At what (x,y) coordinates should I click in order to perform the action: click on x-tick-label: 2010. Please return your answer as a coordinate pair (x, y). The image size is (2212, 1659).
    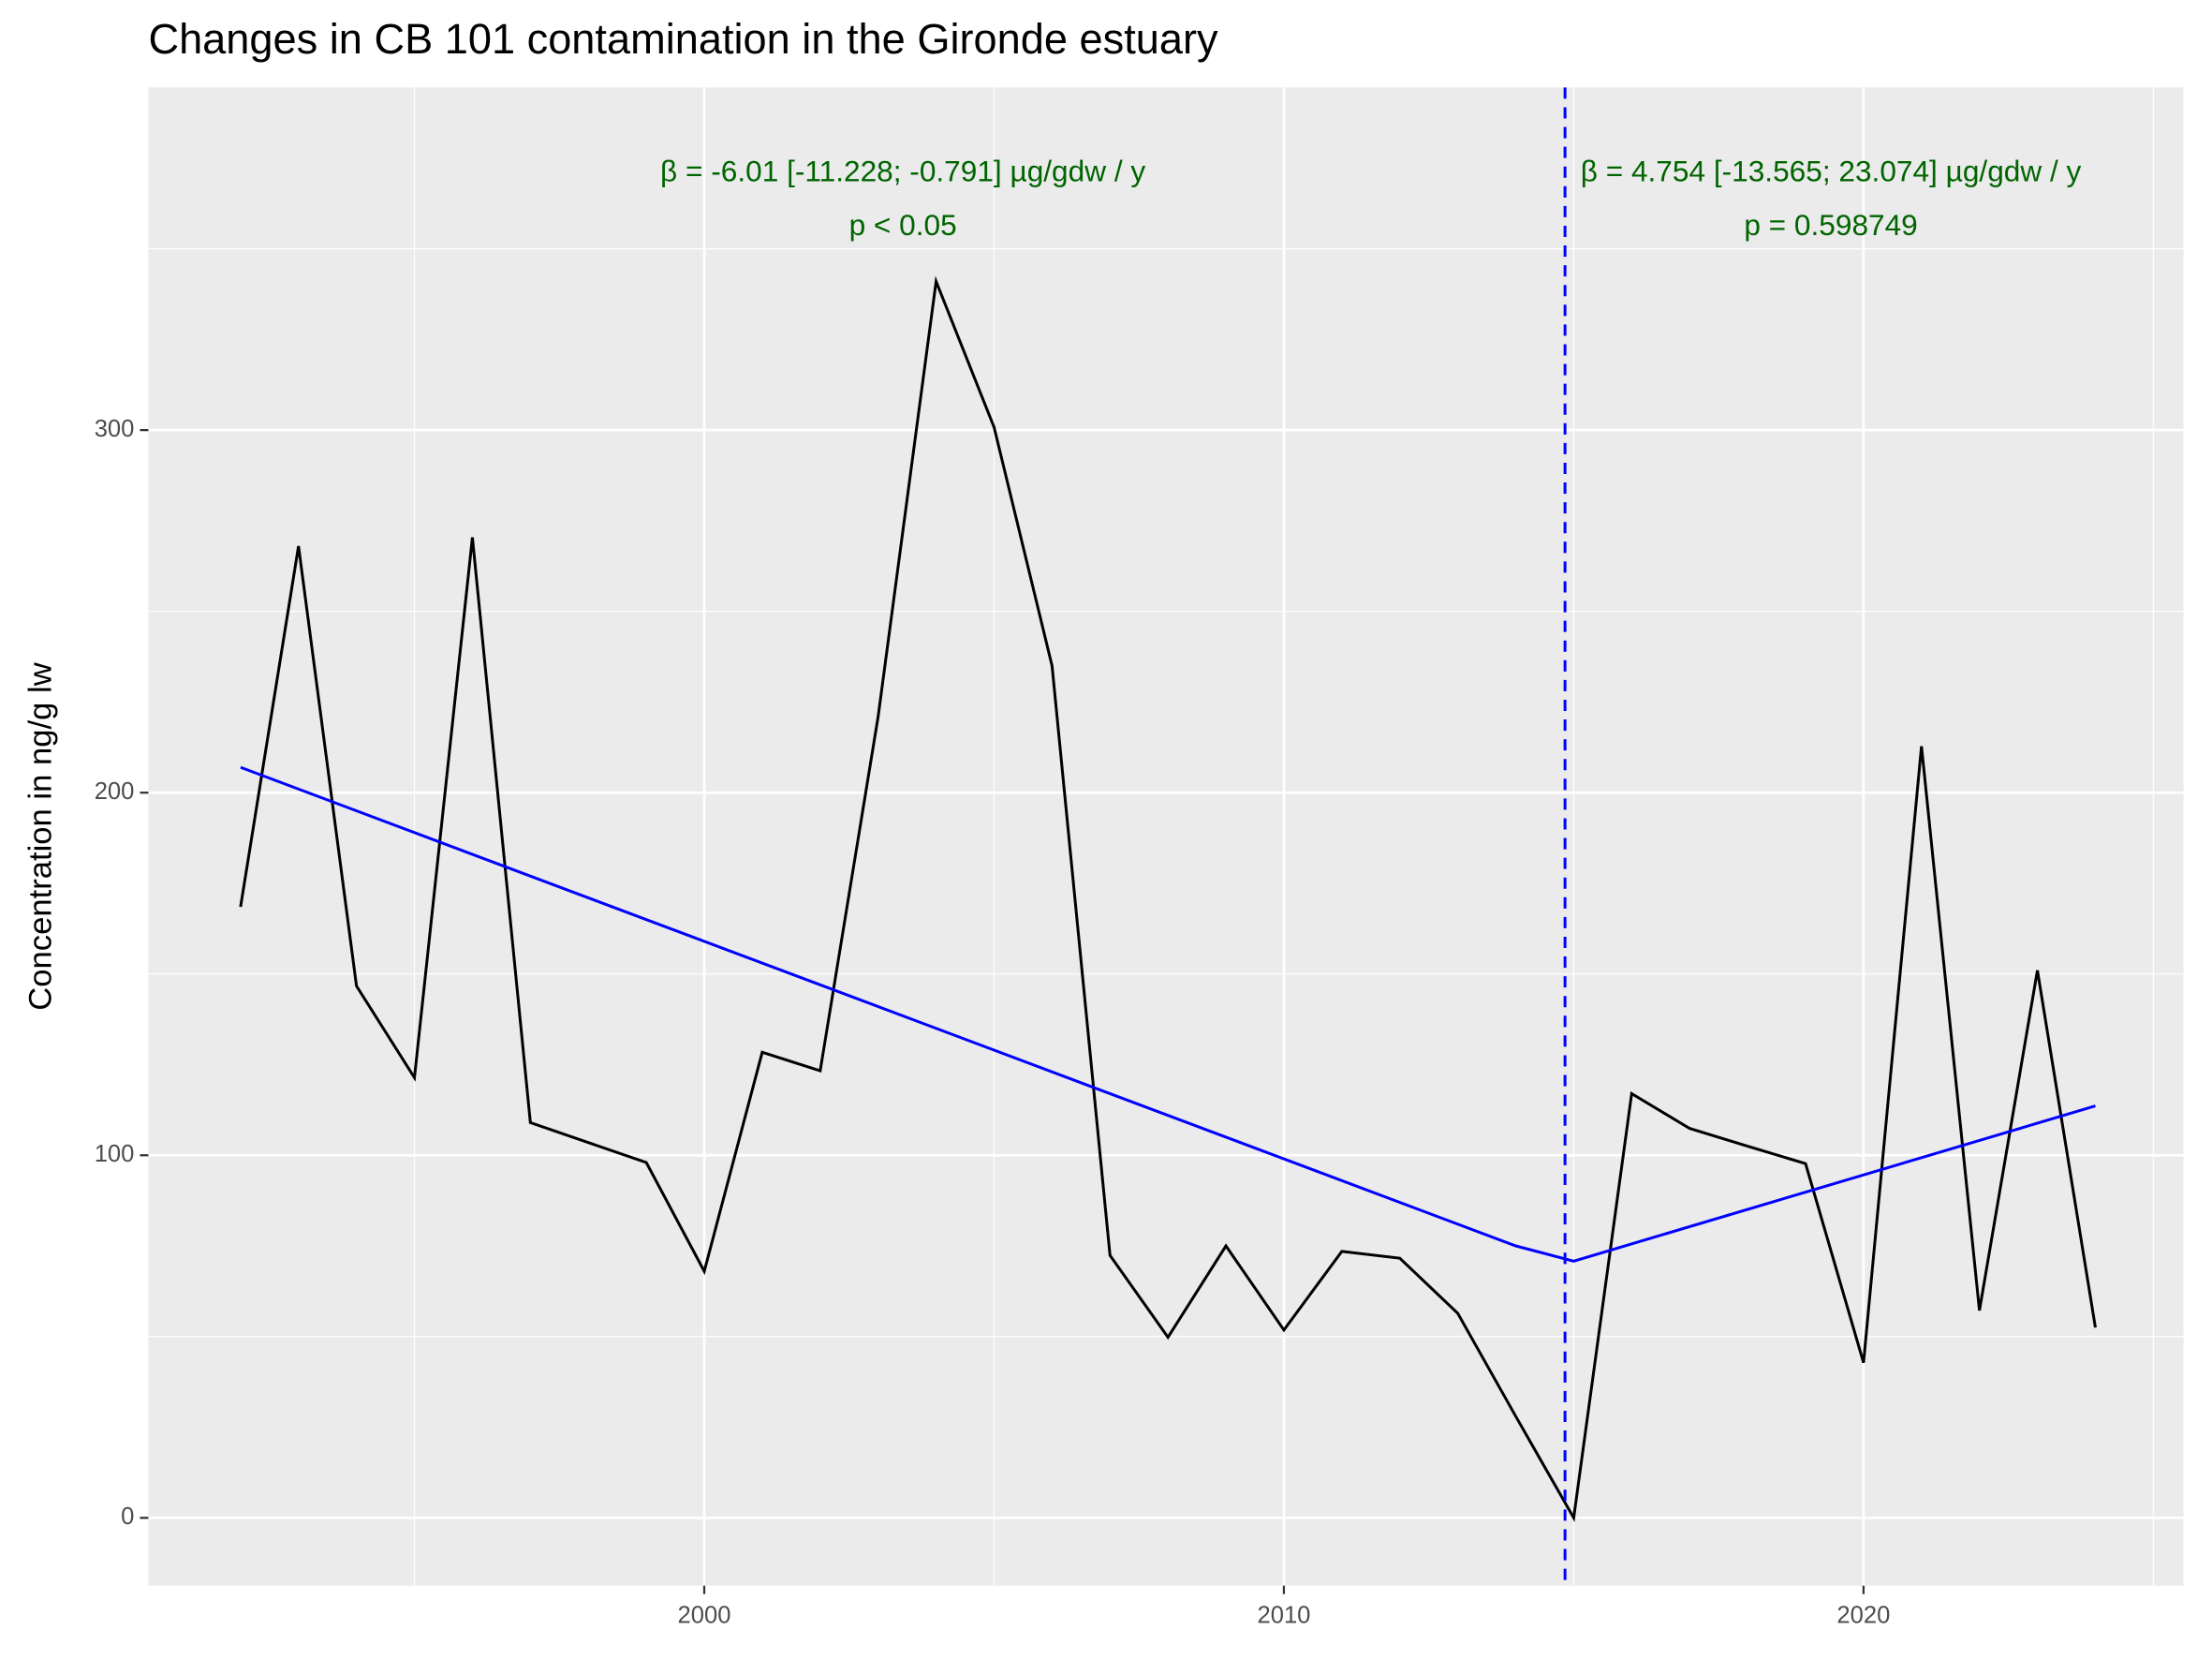
    Looking at the image, I should click on (1283, 1616).